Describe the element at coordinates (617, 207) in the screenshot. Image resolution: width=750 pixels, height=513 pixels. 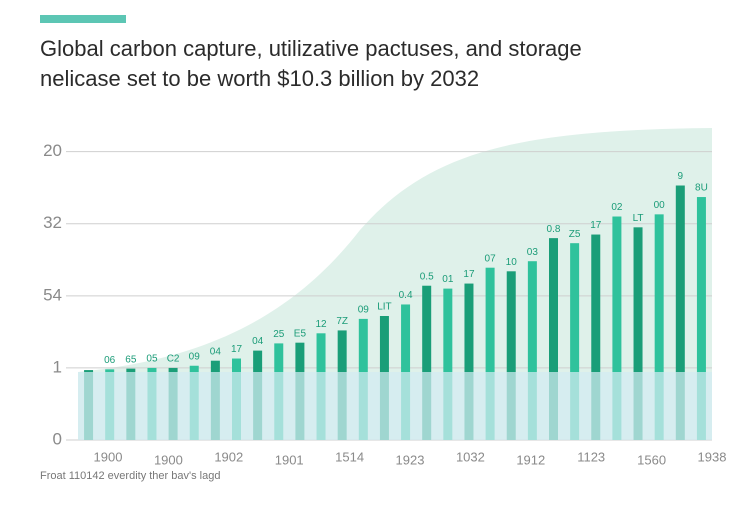
I see `bar-annotation: 02` at that location.